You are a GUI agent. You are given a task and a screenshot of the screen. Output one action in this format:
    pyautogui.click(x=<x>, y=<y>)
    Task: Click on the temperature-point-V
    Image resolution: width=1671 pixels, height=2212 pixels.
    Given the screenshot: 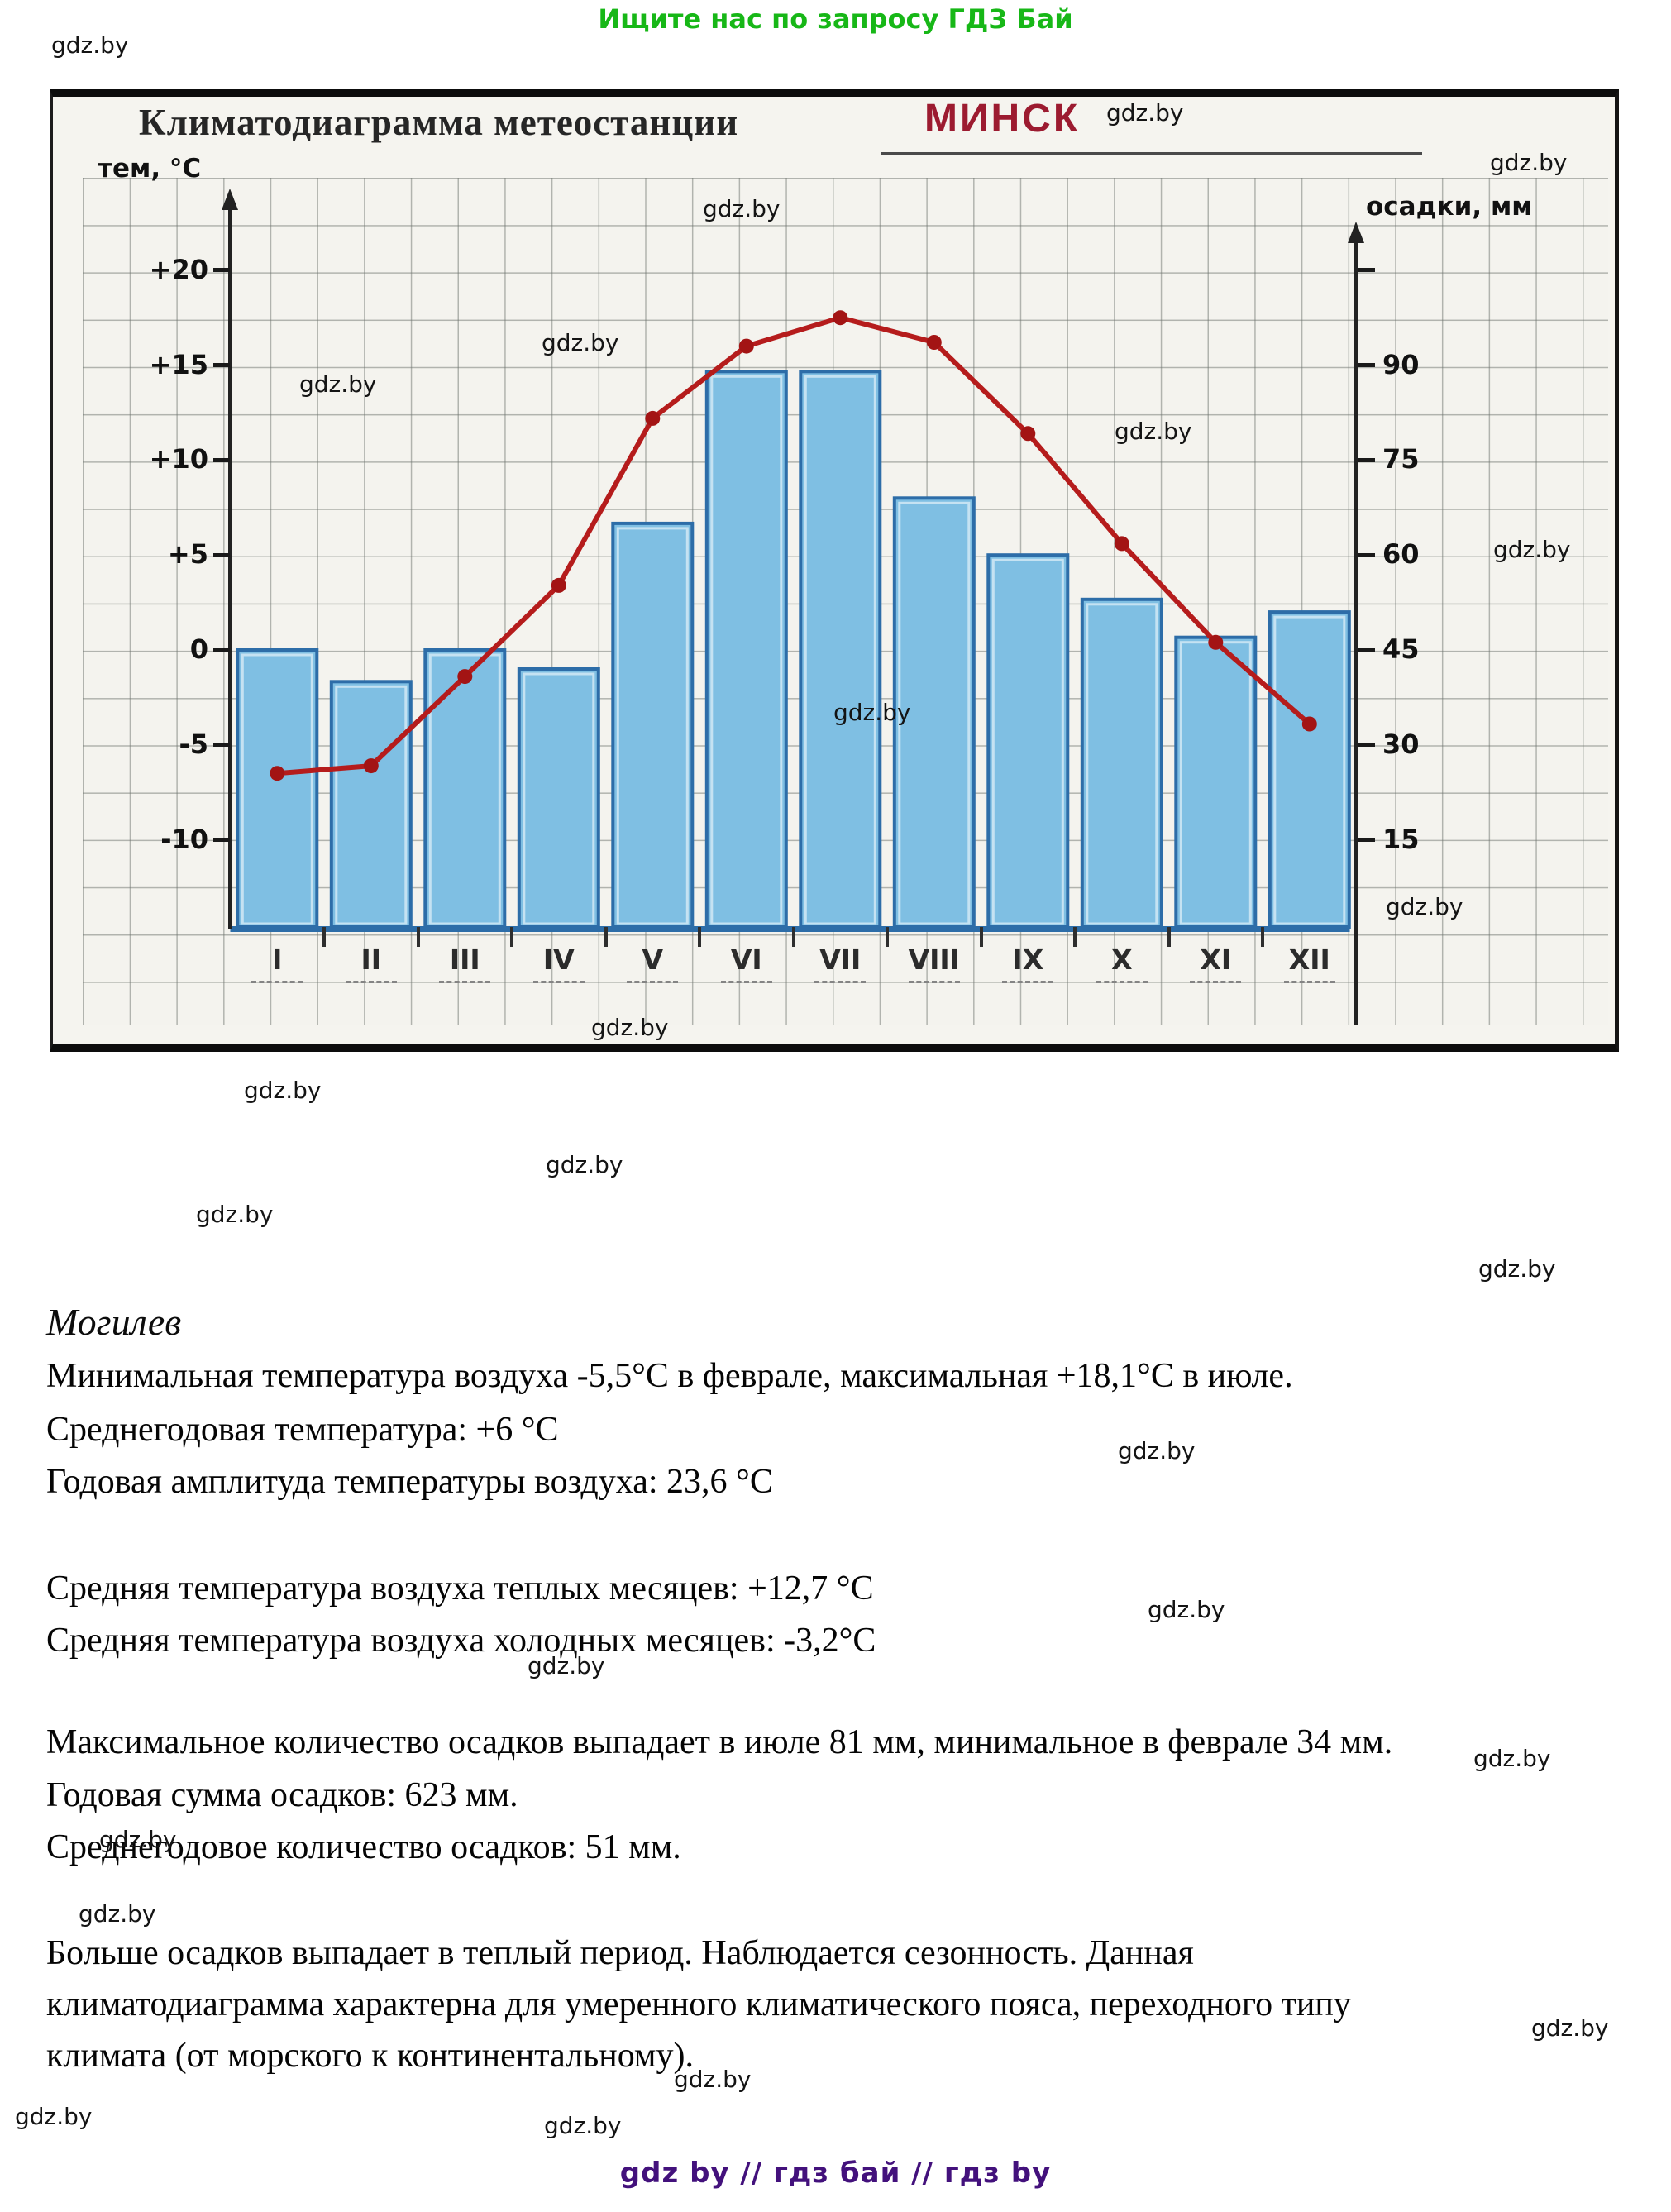 What is the action you would take?
    pyautogui.click(x=653, y=418)
    